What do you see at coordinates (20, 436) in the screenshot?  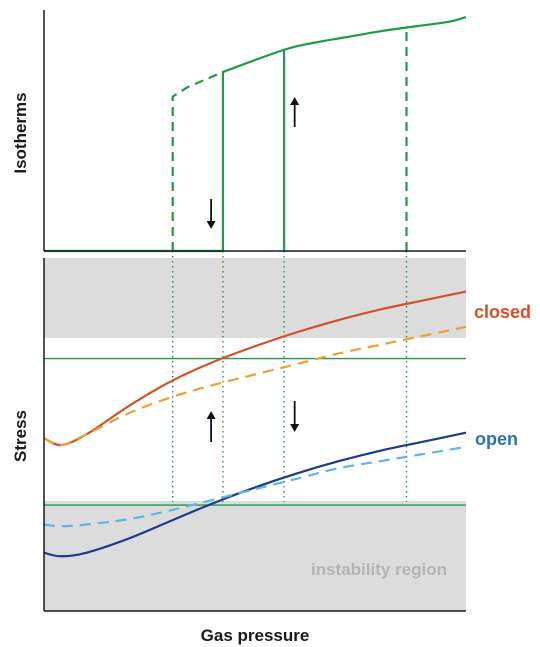 I see `bottom-y-axis-label: Stress` at bounding box center [20, 436].